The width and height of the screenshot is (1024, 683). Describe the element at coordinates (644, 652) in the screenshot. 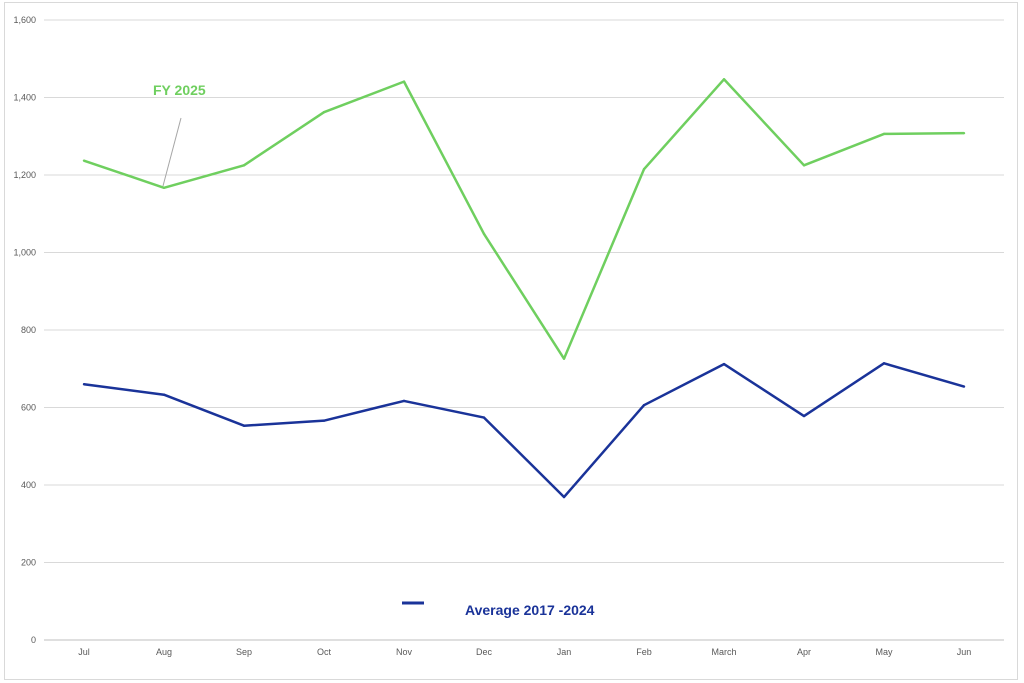

I see `x-tick-label: Feb` at that location.